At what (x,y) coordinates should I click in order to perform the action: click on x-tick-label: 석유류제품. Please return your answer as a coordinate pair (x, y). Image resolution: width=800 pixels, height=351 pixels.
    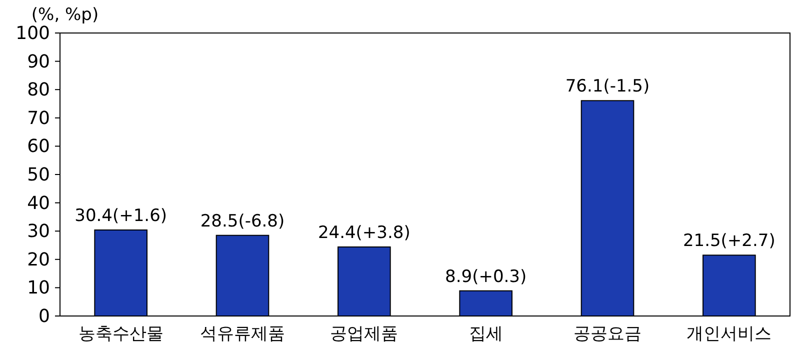
    Looking at the image, I should click on (242, 334).